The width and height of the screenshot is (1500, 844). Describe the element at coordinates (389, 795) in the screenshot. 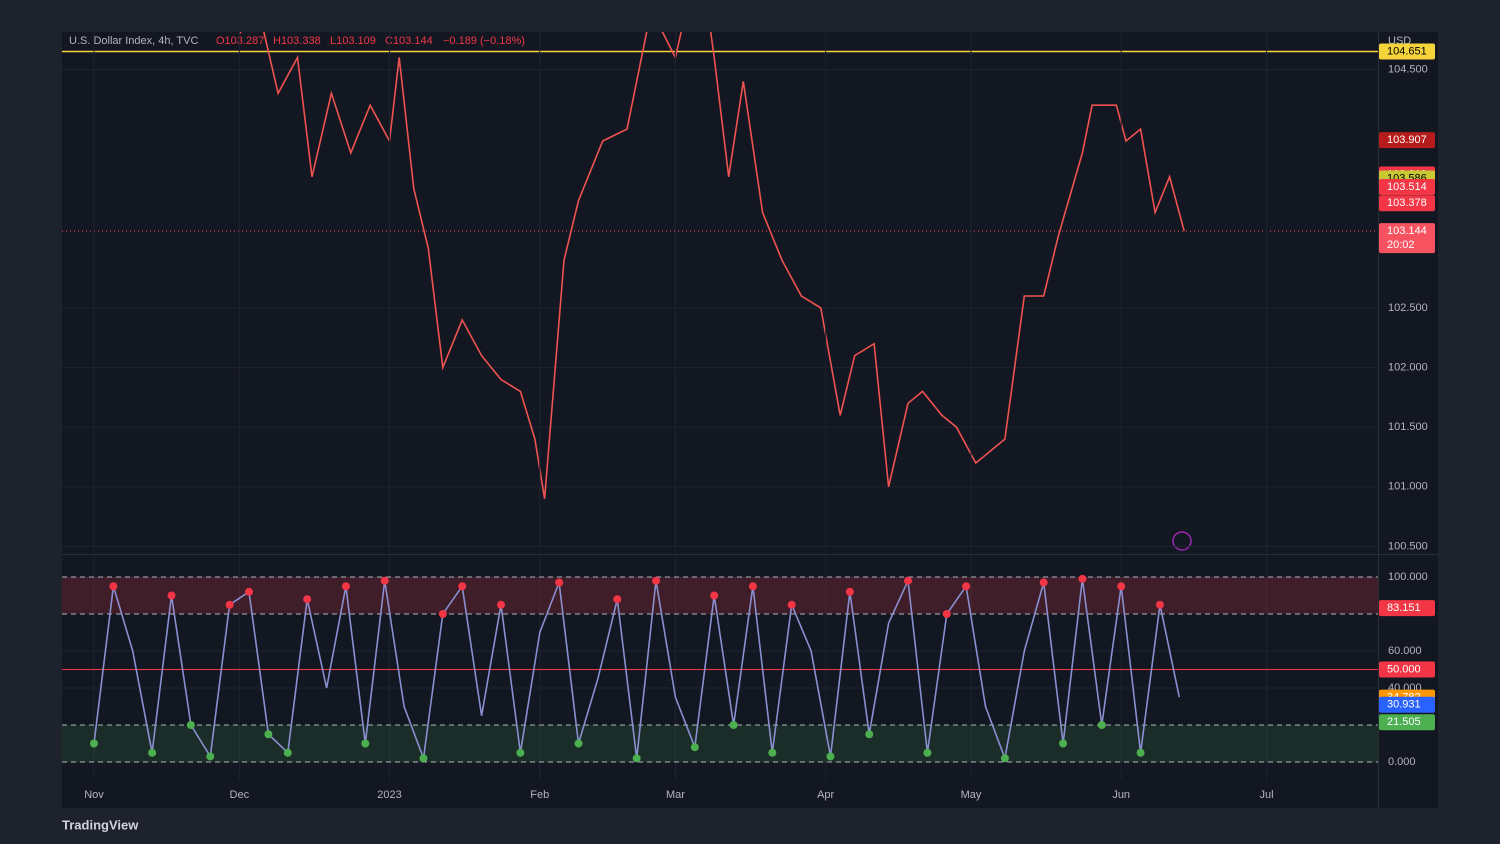

I see `x-tick-label: 2023` at that location.